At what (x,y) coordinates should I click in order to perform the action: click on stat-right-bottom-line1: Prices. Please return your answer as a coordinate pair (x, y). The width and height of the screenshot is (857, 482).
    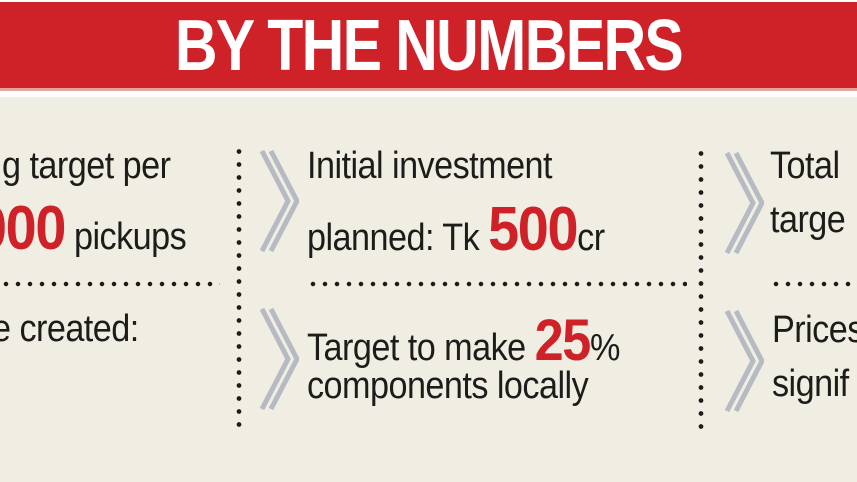
    Looking at the image, I should click on (814, 330).